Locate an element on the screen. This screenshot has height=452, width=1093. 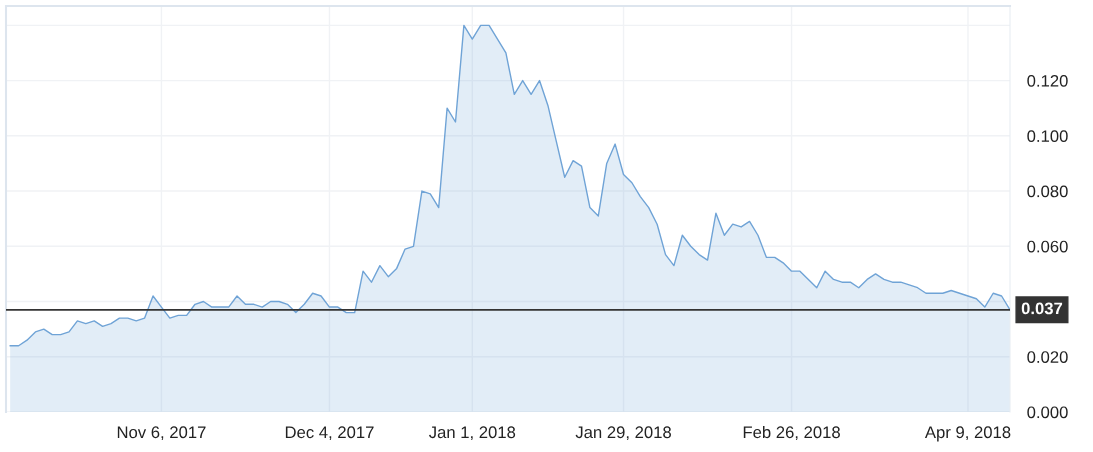
y-tick-label: 0.120 is located at coordinates (1047, 80).